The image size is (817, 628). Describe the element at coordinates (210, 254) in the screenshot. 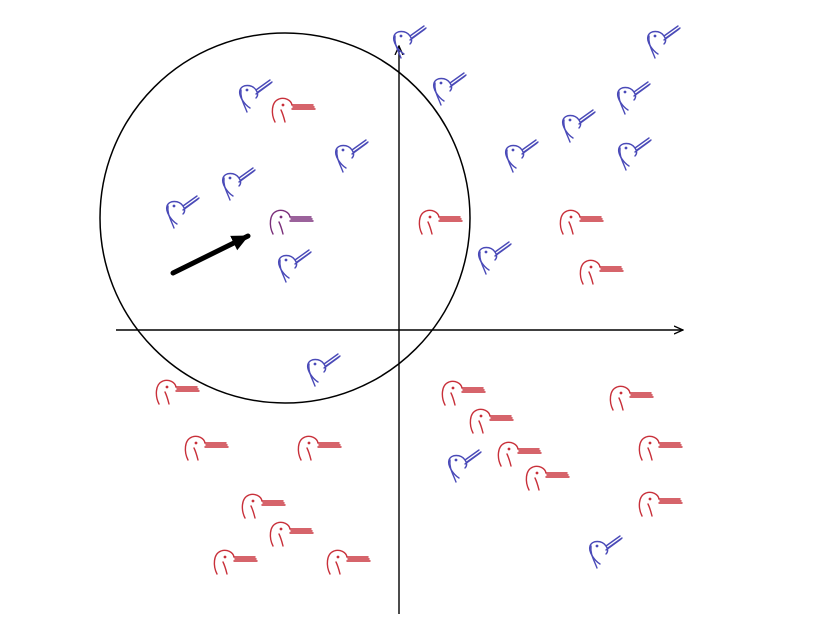

I see `query-arrow` at that location.